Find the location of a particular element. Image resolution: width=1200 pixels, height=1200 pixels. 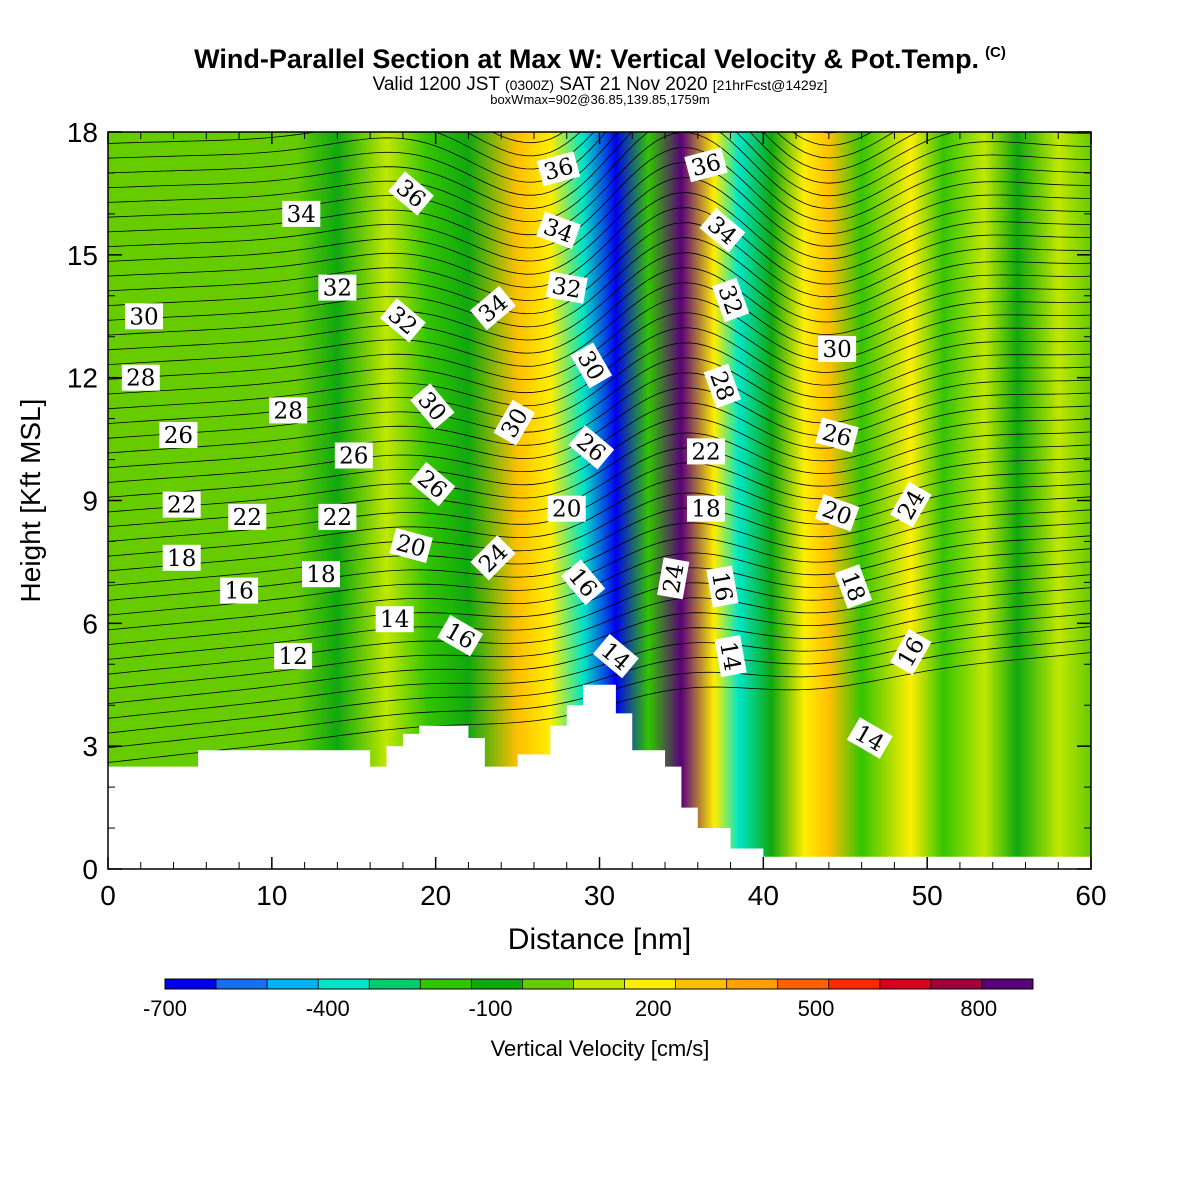

contour-label: 22 is located at coordinates (247, 517).